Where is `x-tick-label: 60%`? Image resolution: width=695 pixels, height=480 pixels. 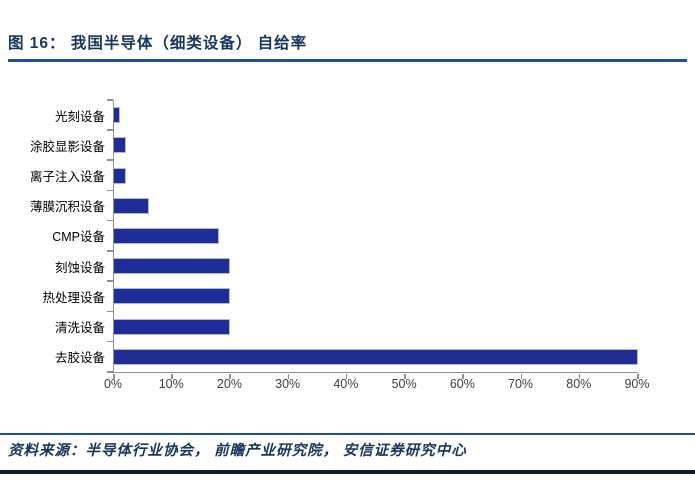 x-tick-label: 60% is located at coordinates (462, 384).